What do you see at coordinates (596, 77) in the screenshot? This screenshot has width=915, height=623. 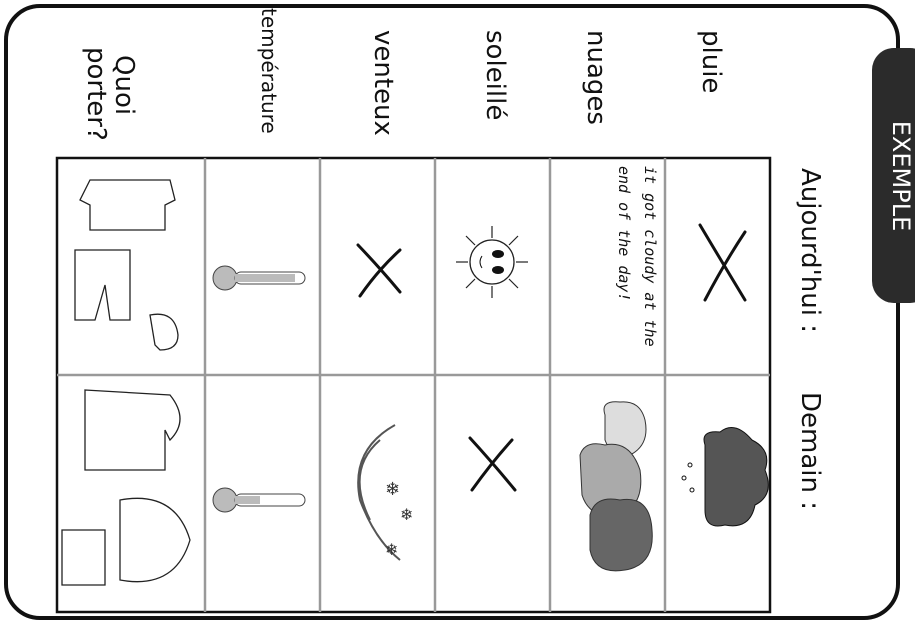 I see `column-label: nuages` at bounding box center [596, 77].